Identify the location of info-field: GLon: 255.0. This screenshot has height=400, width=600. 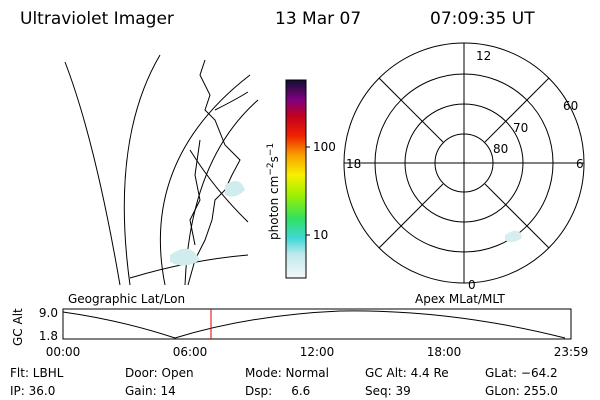
(521, 391).